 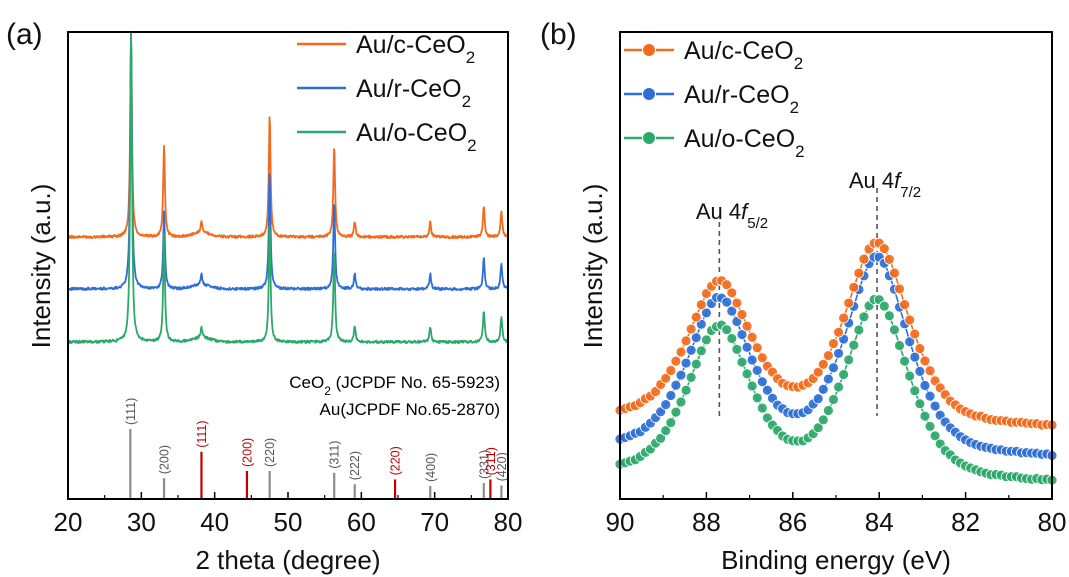 I want to click on xps-x-ticks: 90 88 86 84 82 80, so click(x=836, y=514).